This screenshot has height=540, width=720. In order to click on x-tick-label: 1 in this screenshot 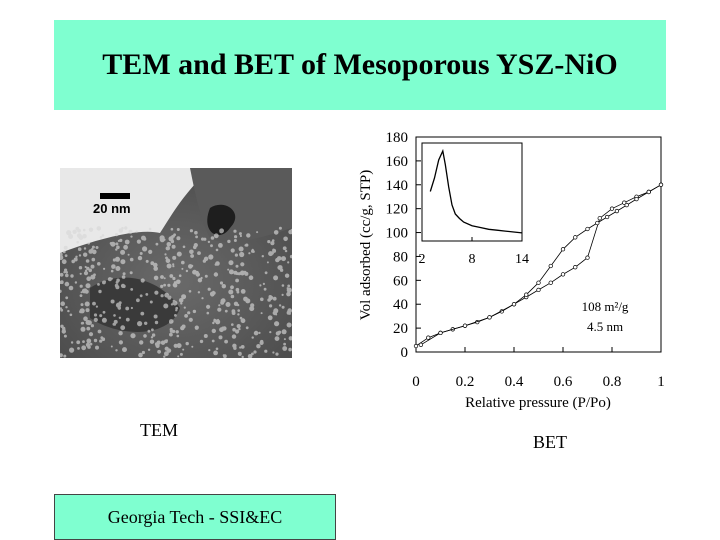, I will do `click(661, 382)`.